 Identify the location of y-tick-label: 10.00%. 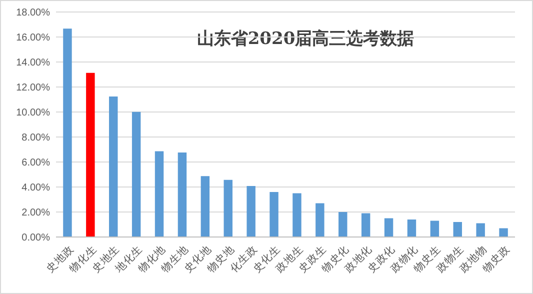
(33, 113).